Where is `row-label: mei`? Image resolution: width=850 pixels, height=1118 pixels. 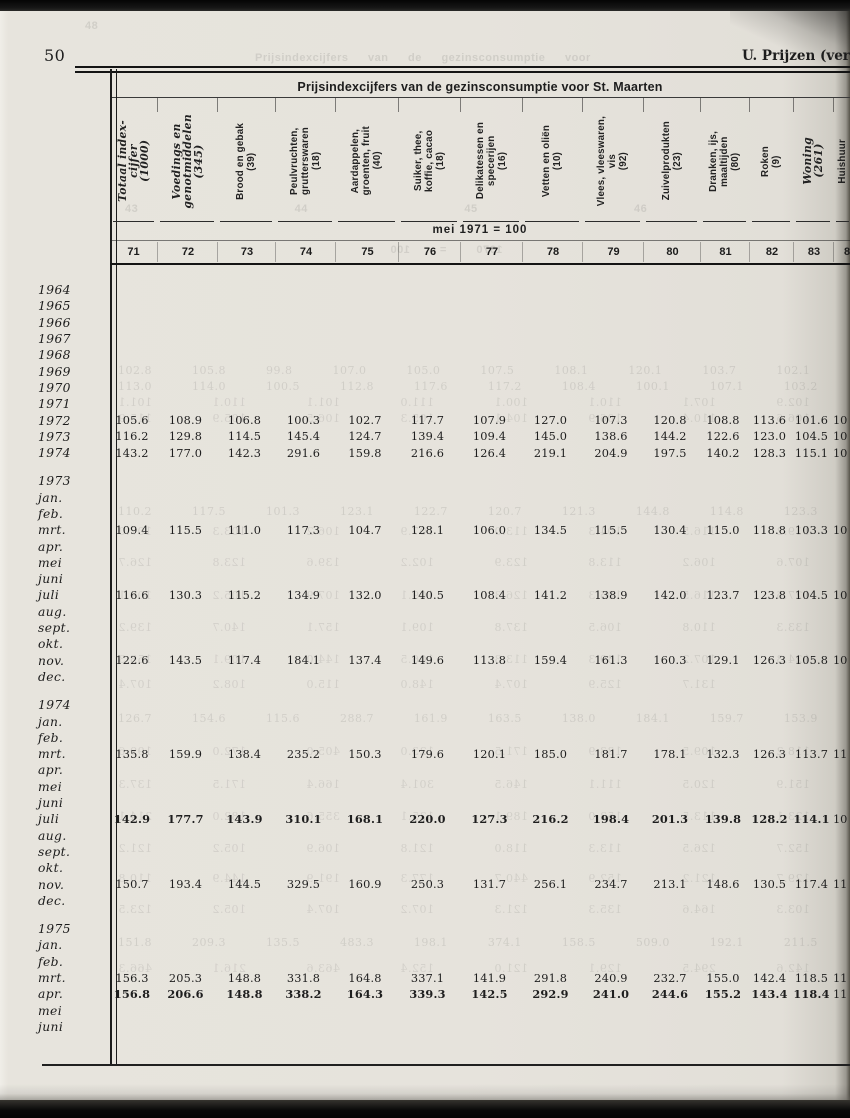 row-label: mei is located at coordinates (50, 1010).